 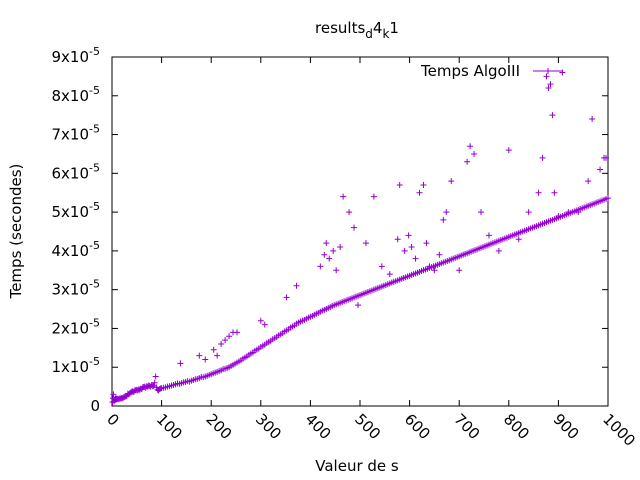 I want to click on x-tick-label: 1000, so click(x=619, y=430).